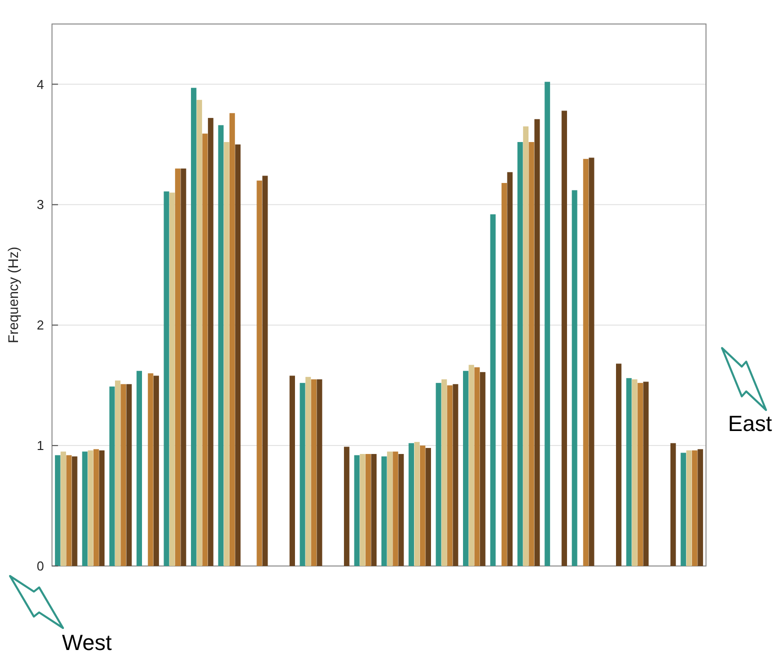  Describe the element at coordinates (750, 423) in the screenshot. I see `text: East` at that location.